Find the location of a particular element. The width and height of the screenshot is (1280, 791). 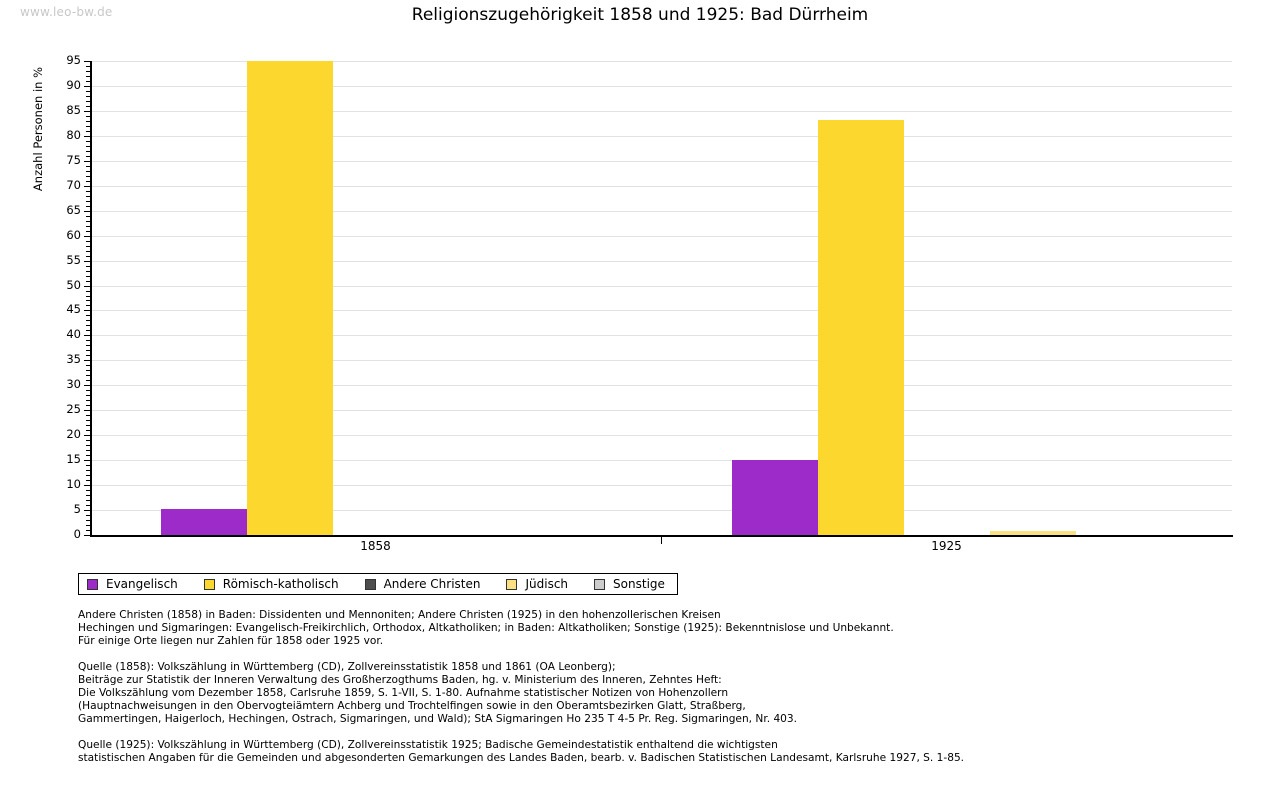

bar-1858-evangelisch is located at coordinates (203, 522).